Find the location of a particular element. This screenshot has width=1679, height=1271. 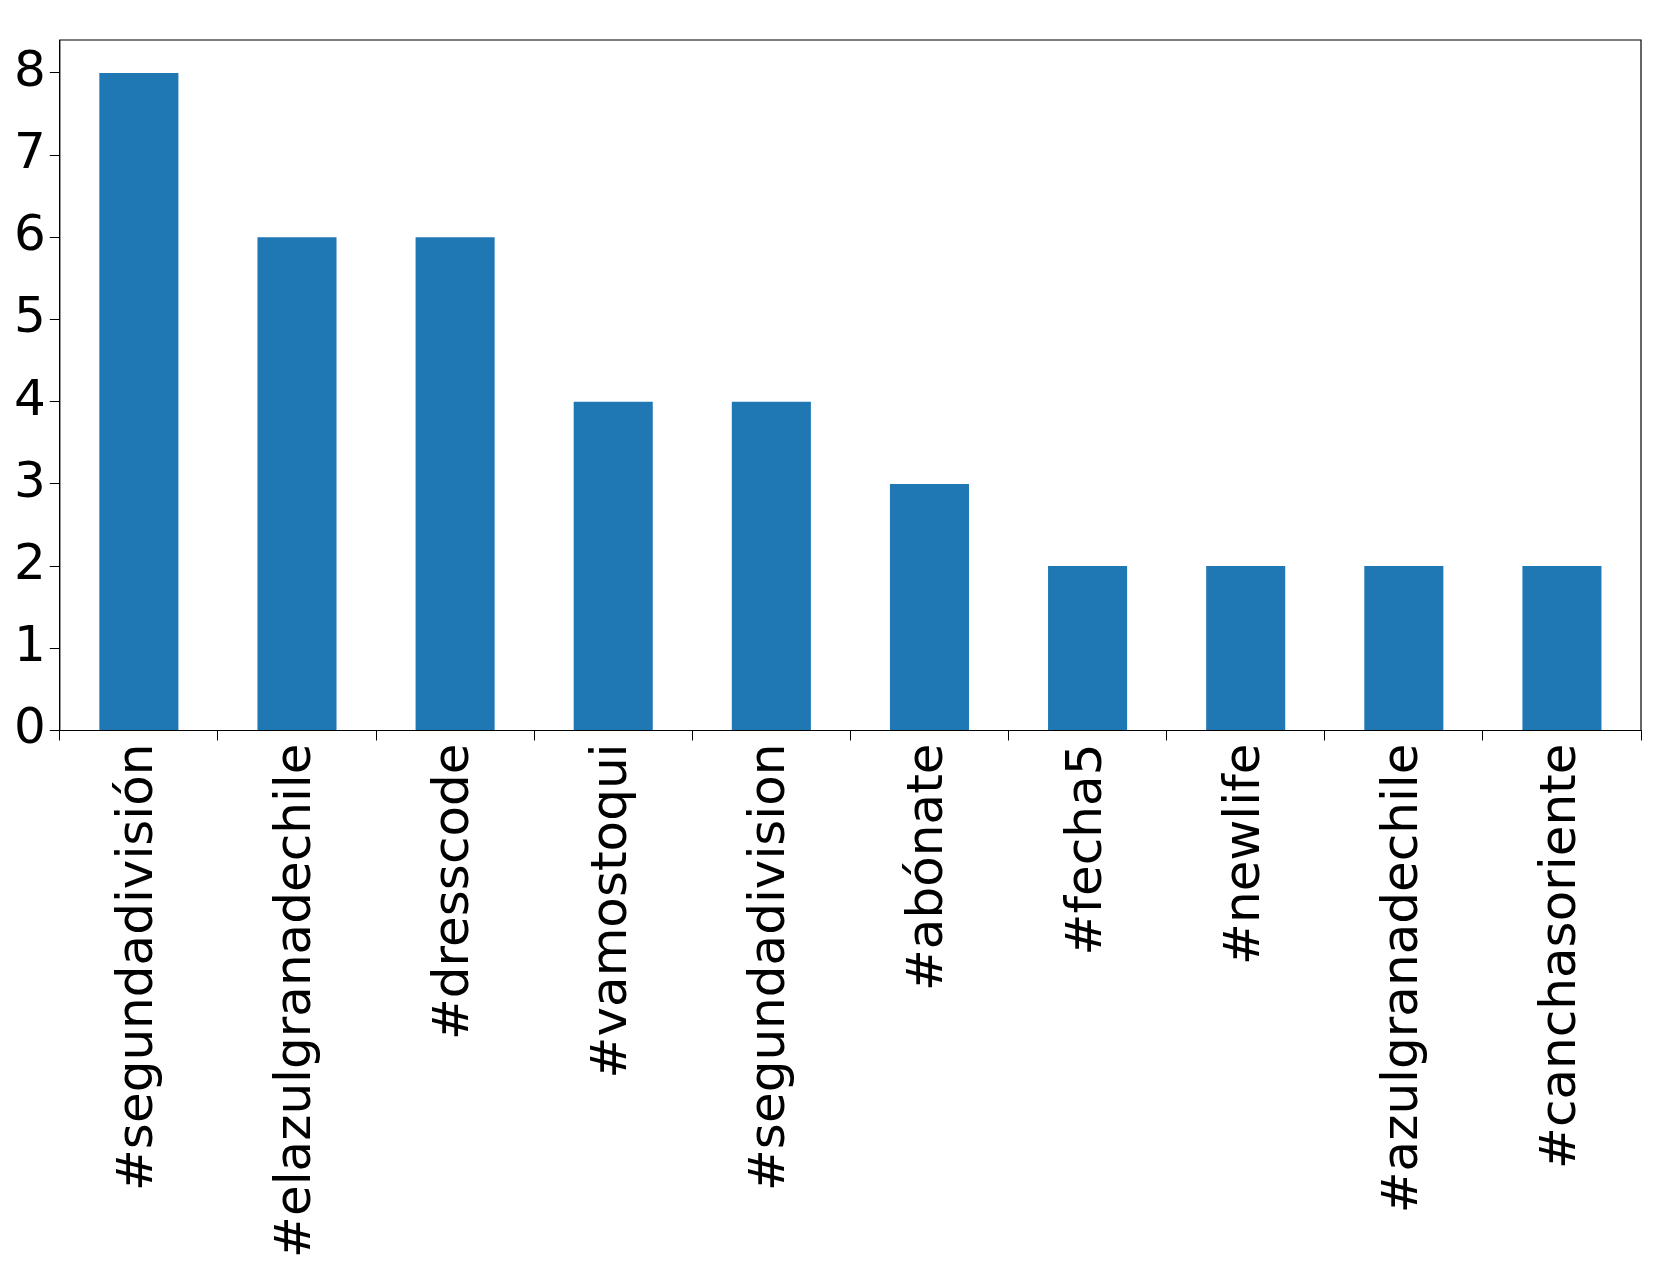

x-tick-label: #segundadivision is located at coordinates (767, 967).